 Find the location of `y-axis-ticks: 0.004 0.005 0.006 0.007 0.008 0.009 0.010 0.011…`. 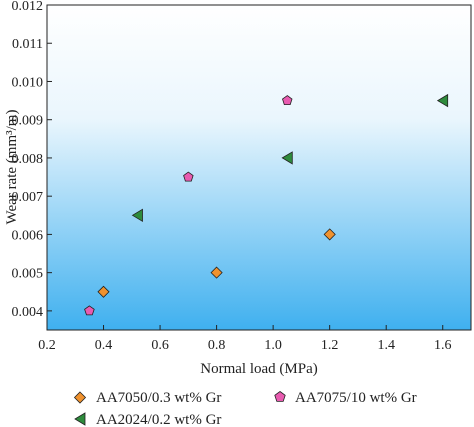

y-axis-ticks: 0.004 0.005 0.006 0.007 0.008 0.009 0.010 0.011… is located at coordinates (32, 160).